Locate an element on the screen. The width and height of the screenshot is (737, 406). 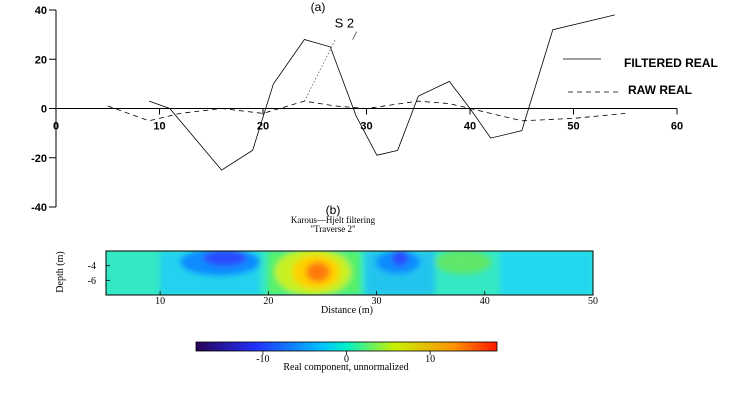
s2-annotation-leader is located at coordinates (354, 35).